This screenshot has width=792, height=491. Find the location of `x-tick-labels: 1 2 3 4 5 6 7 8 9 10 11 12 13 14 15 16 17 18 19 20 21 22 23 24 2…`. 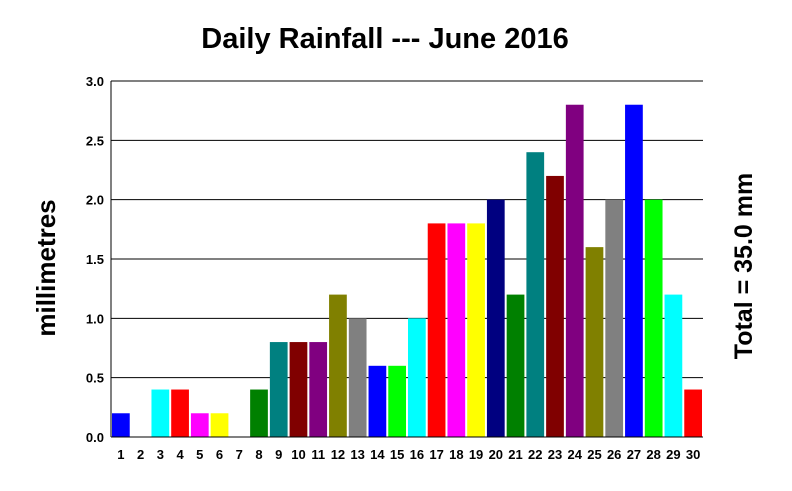

x-tick-labels: 1 2 3 4 5 6 7 8 9 10 11 12 13 14 15 16 17 18 19 20 21 22 23 24 2… is located at coordinates (408, 454).